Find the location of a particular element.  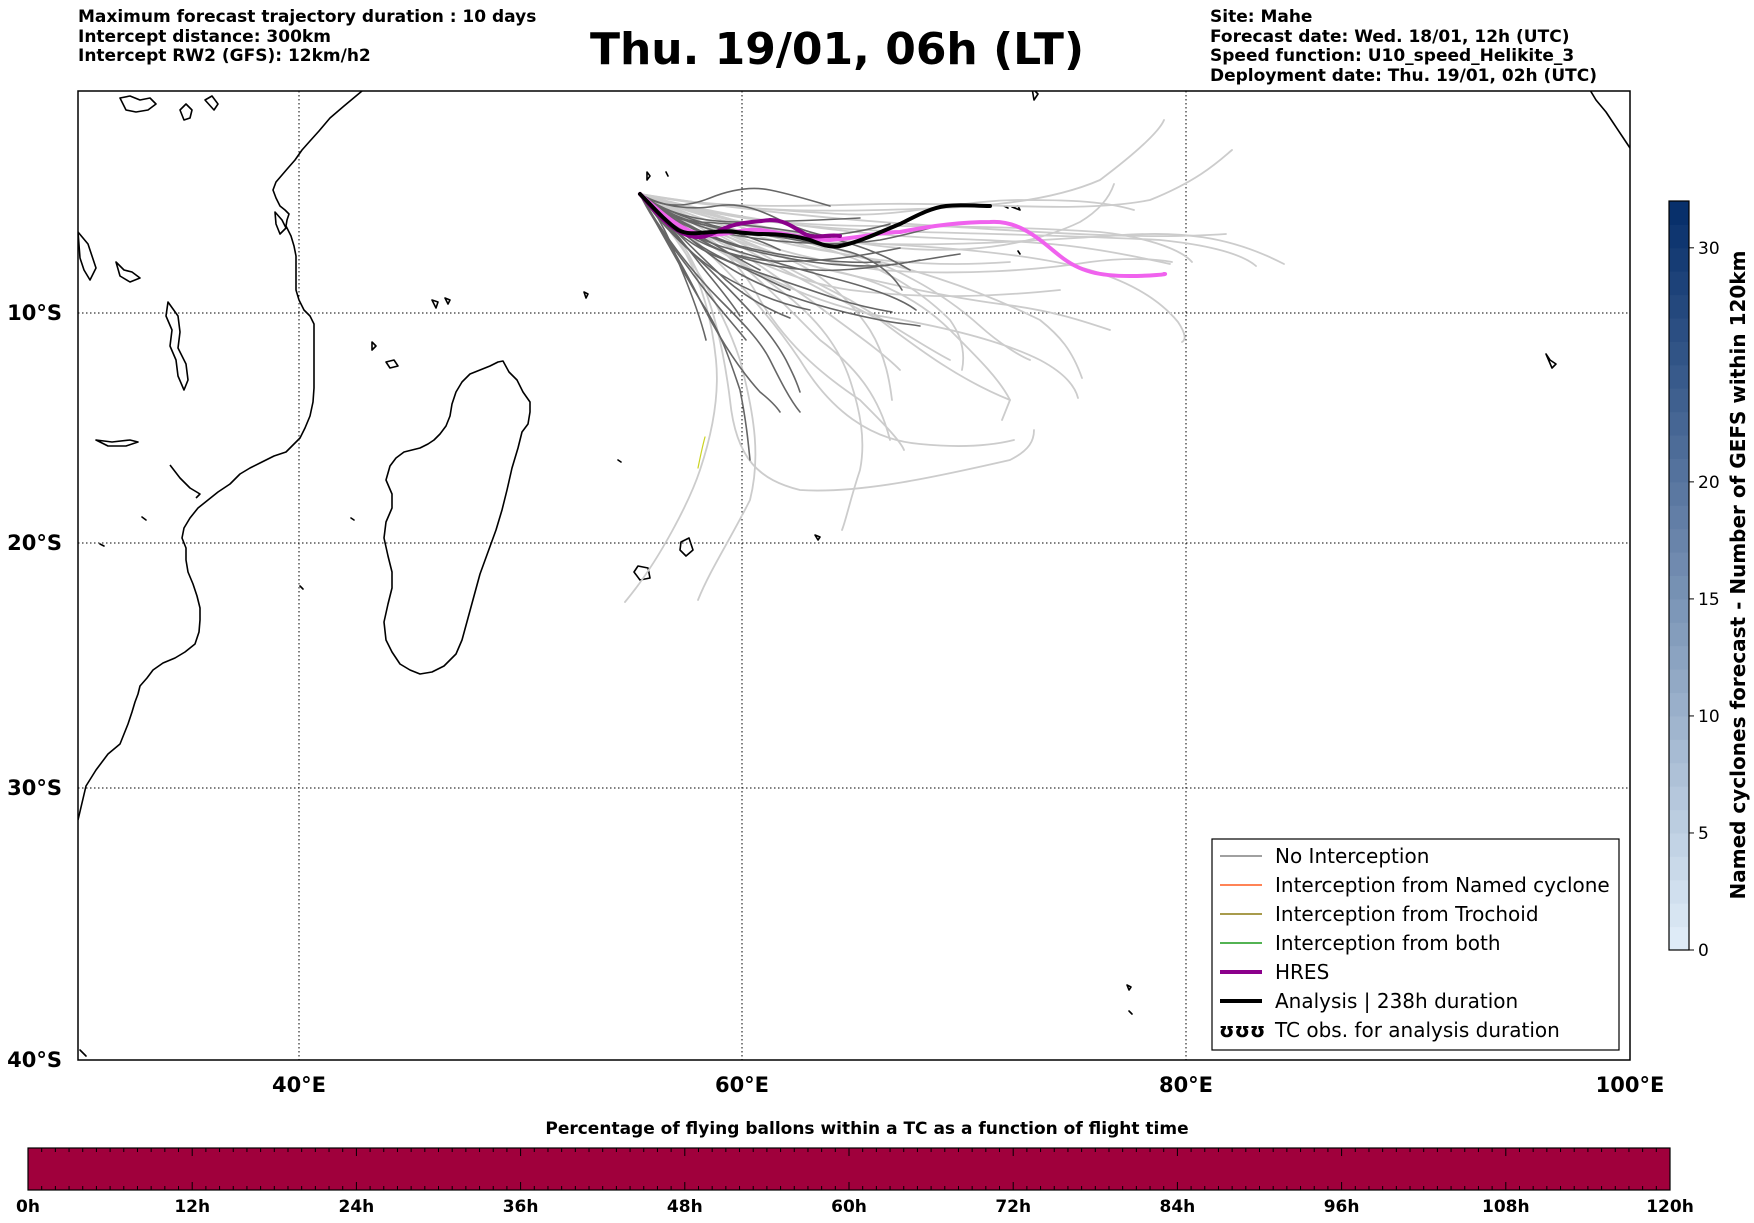

cyclone-colorbar-tick-label: 5 is located at coordinates (1703, 834).